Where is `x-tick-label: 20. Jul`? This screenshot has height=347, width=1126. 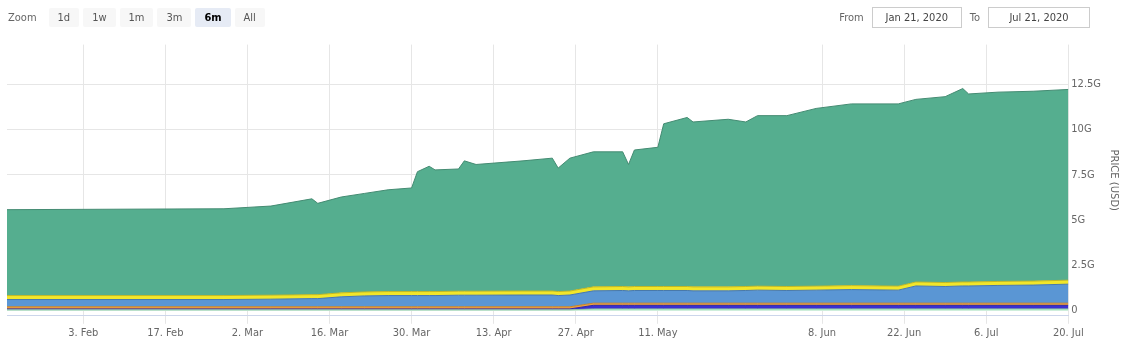
x-tick-label: 20. Jul is located at coordinates (1068, 333).